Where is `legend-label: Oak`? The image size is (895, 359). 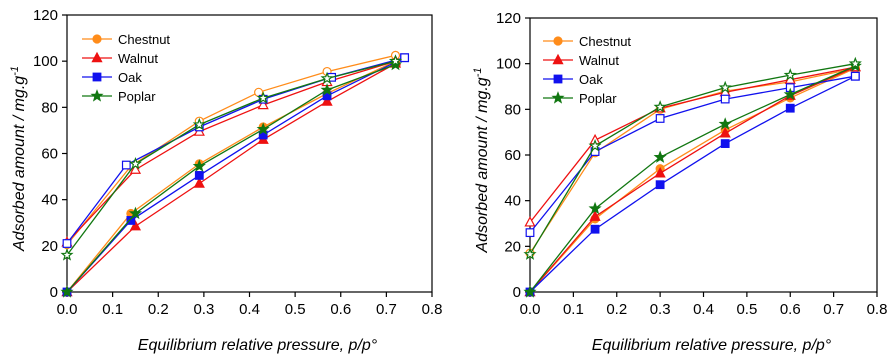
legend-label: Oak is located at coordinates (591, 79).